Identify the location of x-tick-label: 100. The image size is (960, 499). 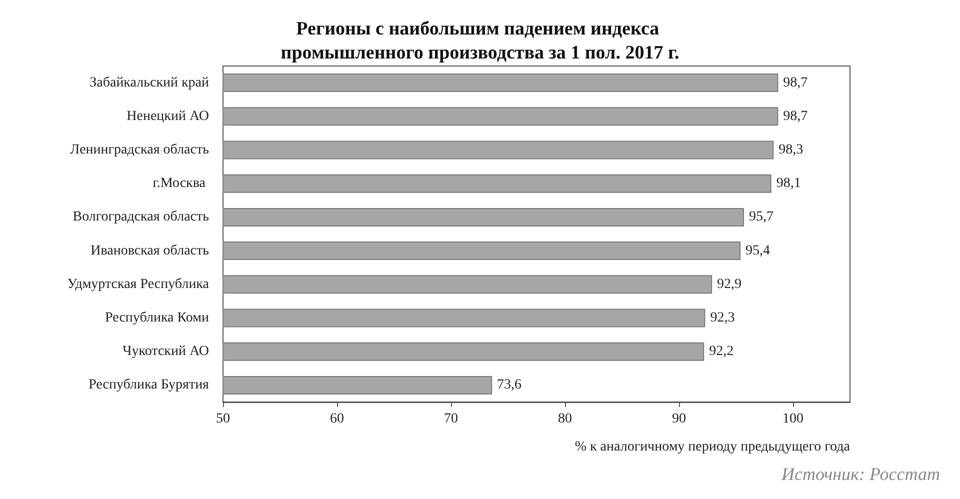
(793, 419).